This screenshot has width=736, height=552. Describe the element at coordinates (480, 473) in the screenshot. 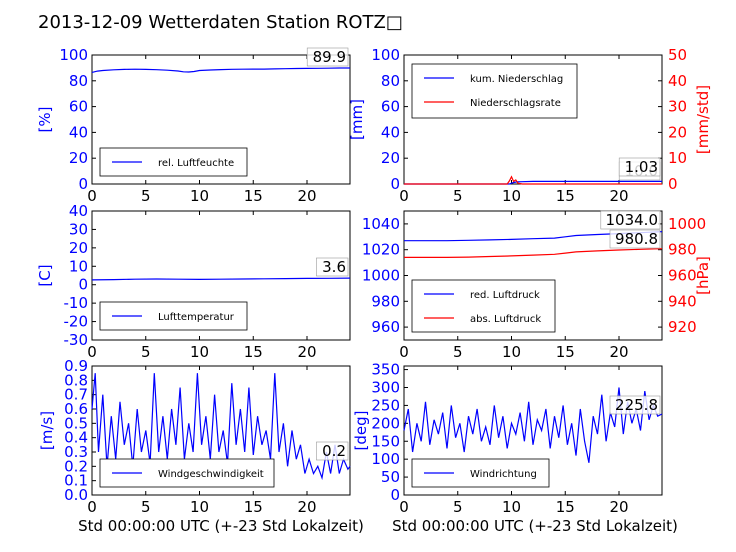

I see `legend: Windrichtung` at that location.